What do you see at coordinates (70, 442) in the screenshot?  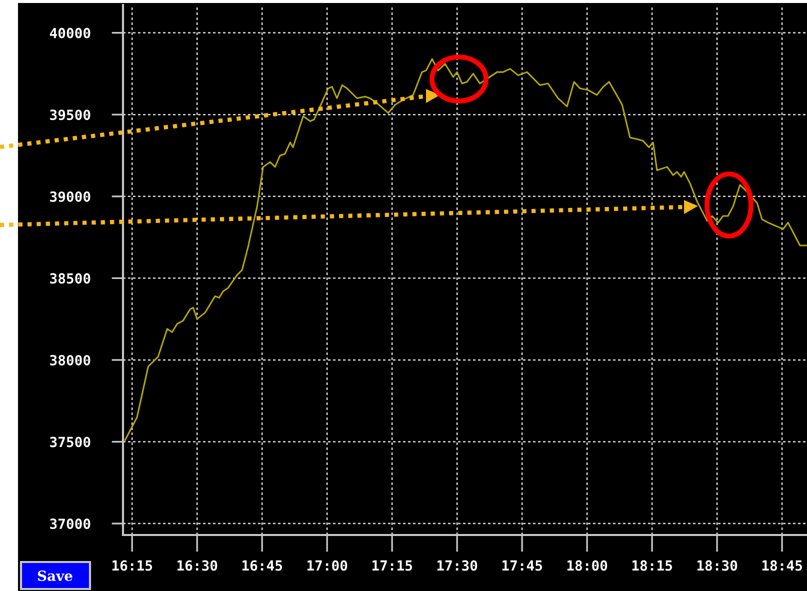 I see `y-tick-label: 37500` at bounding box center [70, 442].